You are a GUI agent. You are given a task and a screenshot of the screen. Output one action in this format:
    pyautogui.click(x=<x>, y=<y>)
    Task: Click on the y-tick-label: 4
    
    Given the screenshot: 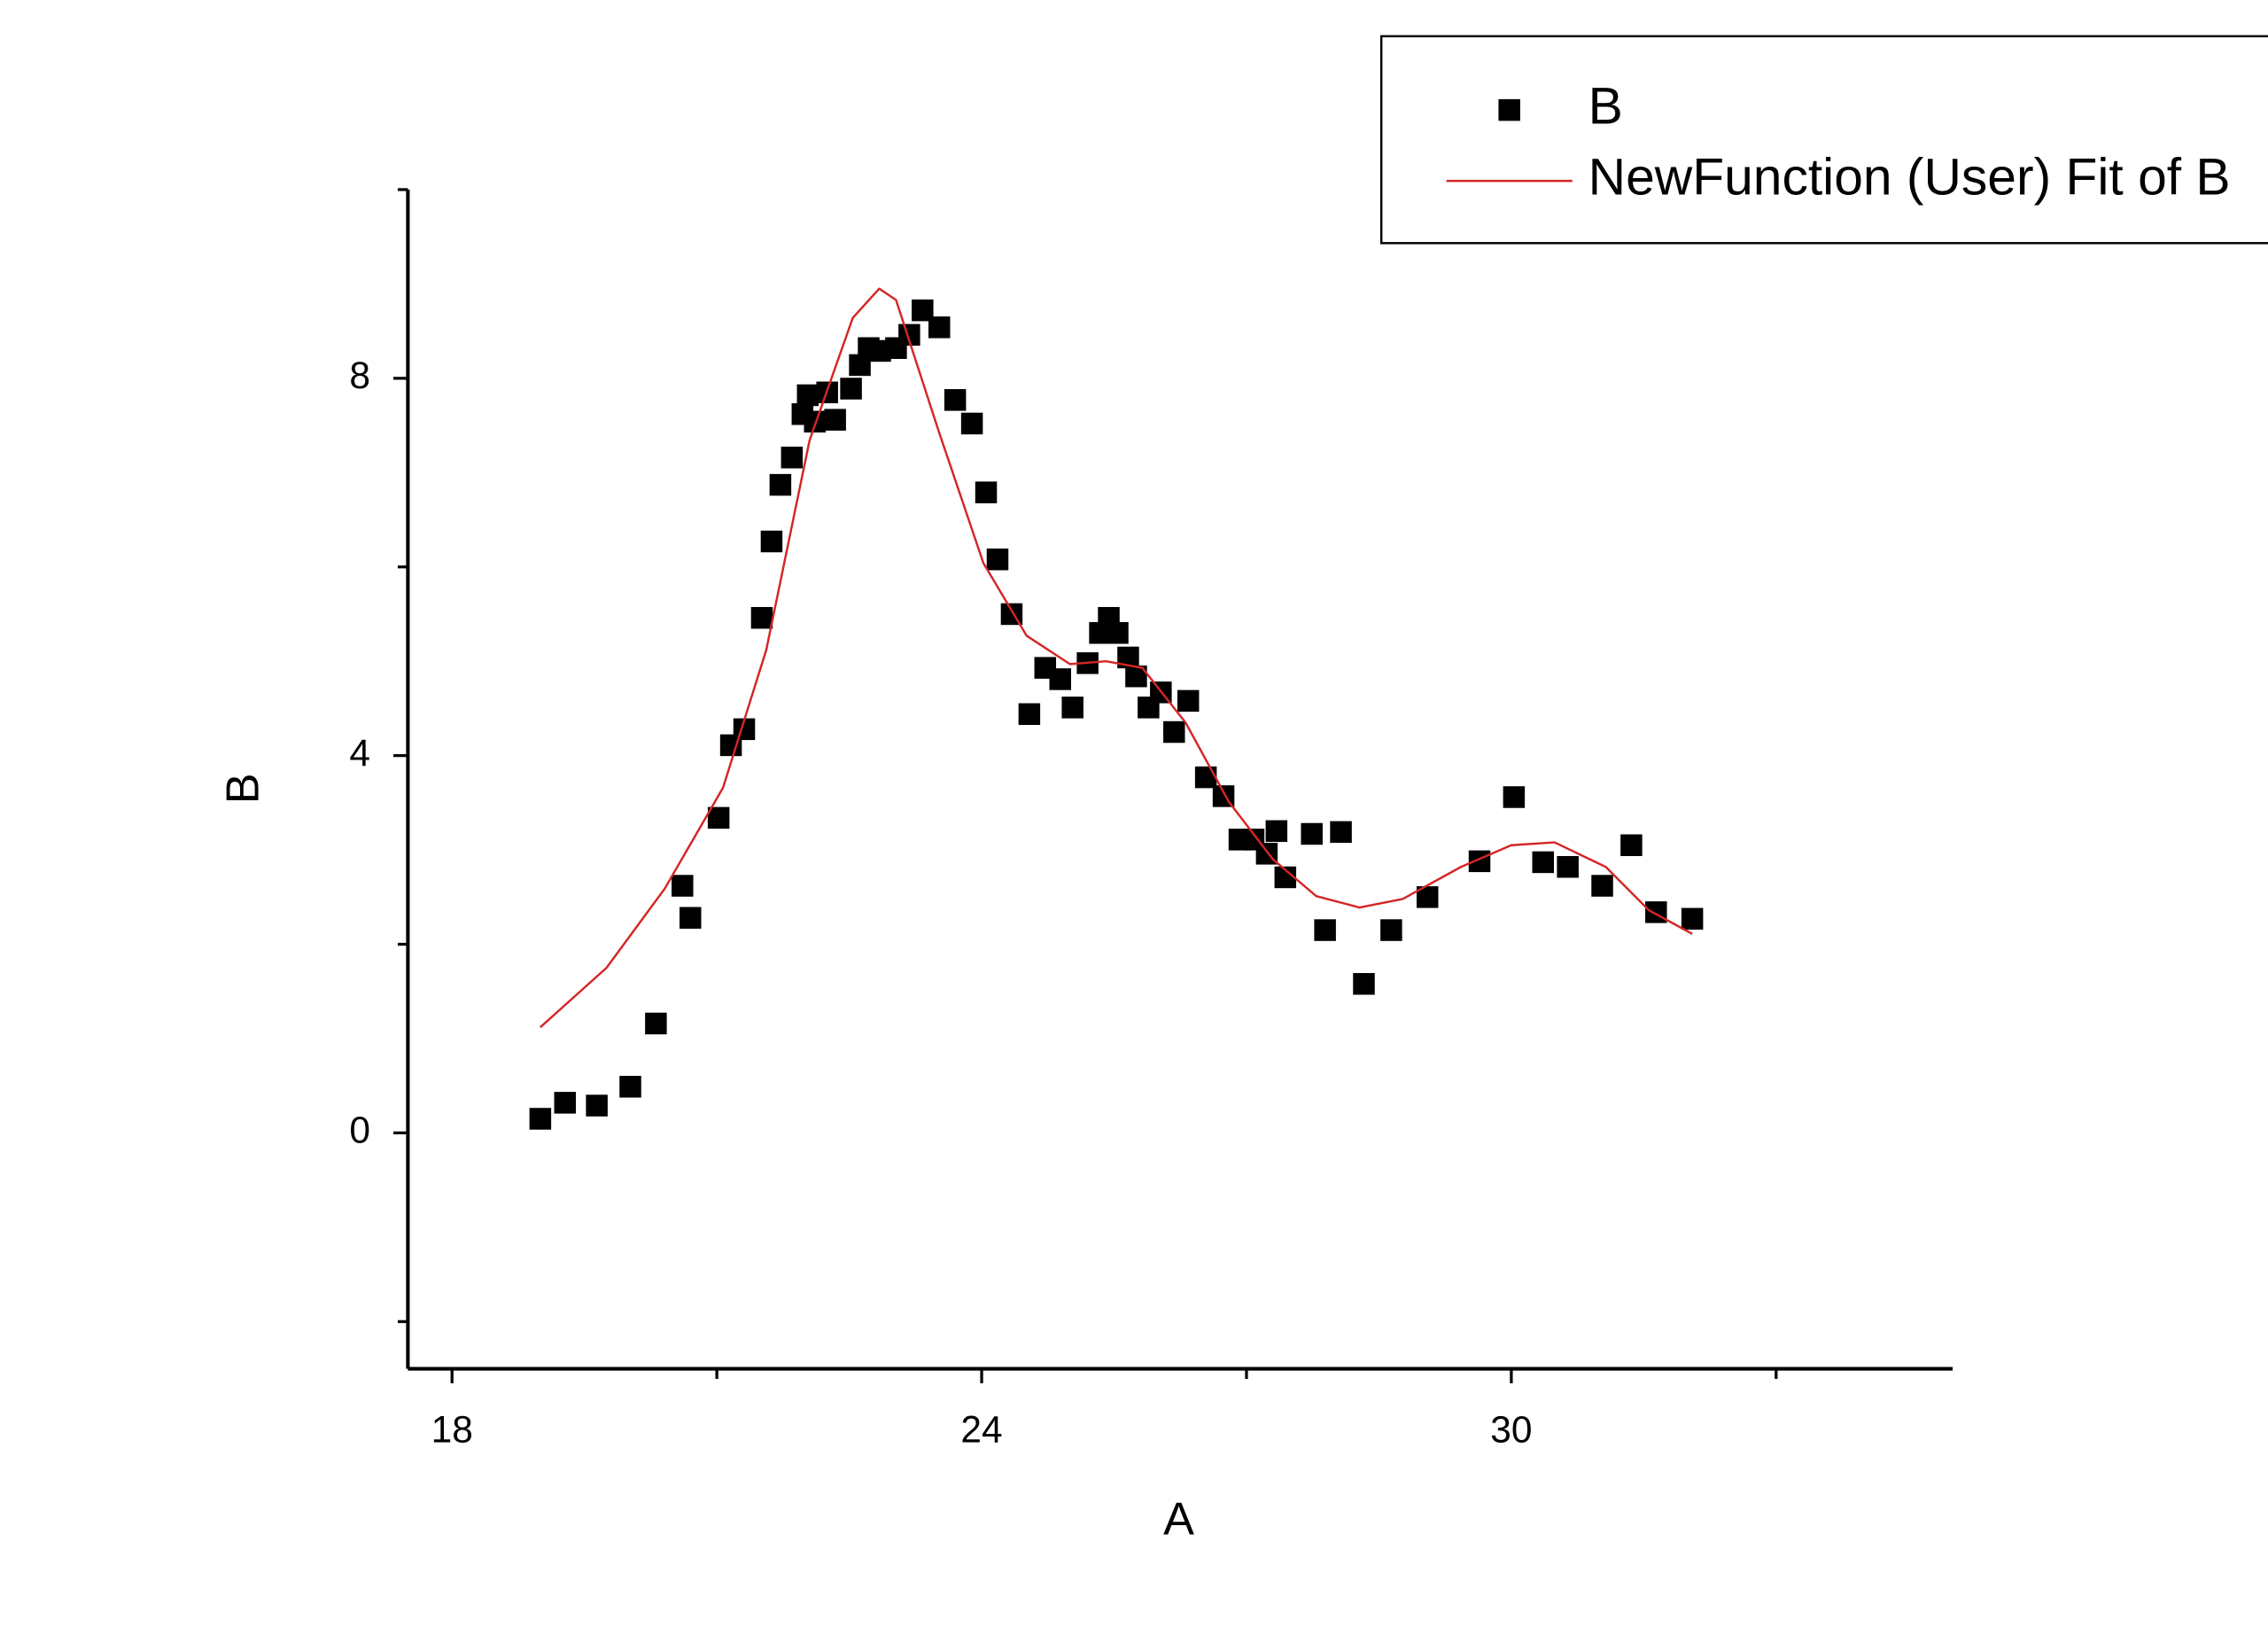 What is the action you would take?
    pyautogui.click(x=359, y=753)
    